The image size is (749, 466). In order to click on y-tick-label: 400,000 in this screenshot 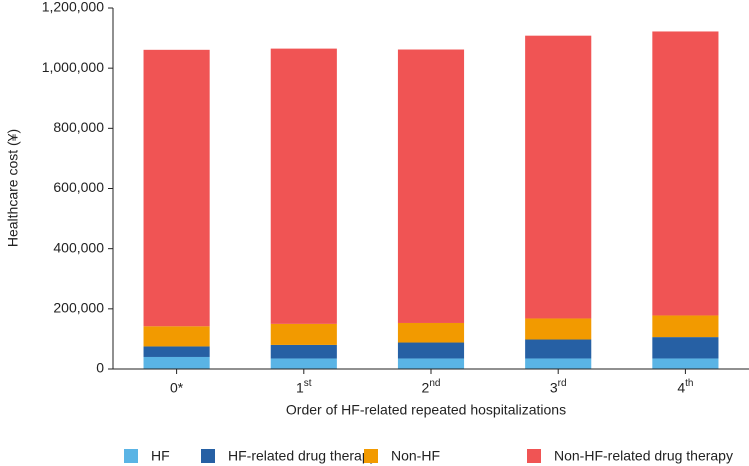, I will do `click(78, 247)`.